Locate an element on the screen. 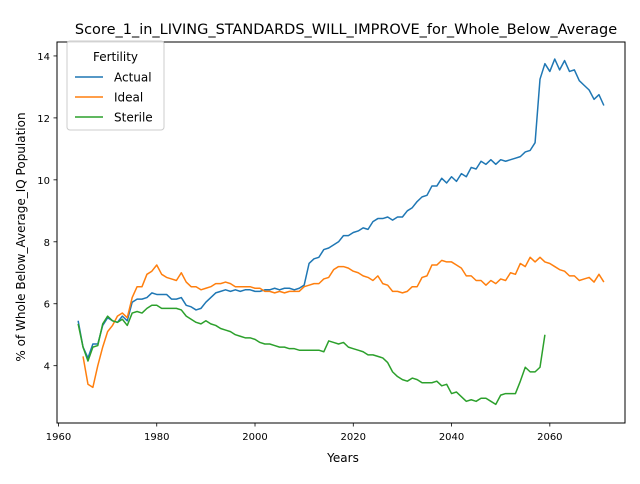 This screenshot has height=484, width=640. legend-label-ideal: Ideal is located at coordinates (128, 98).